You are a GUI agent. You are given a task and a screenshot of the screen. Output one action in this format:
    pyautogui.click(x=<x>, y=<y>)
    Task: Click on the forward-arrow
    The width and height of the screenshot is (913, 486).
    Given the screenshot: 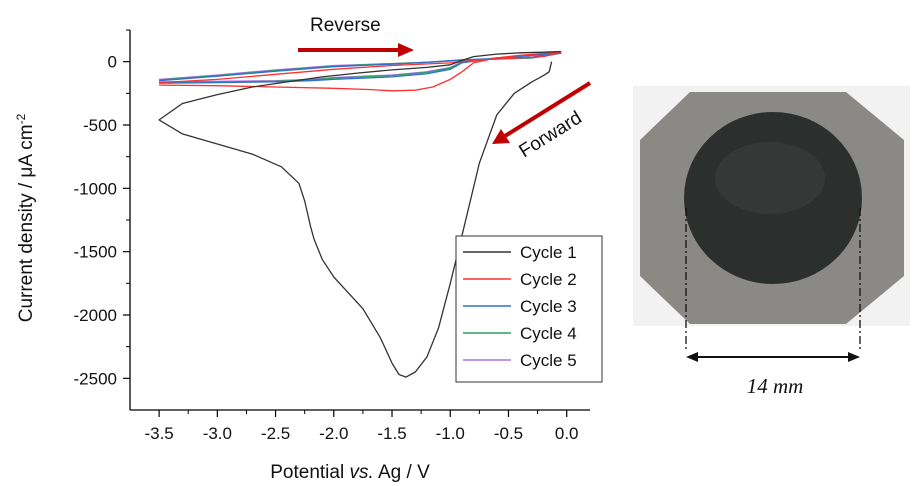 What is the action you would take?
    pyautogui.click(x=547, y=109)
    